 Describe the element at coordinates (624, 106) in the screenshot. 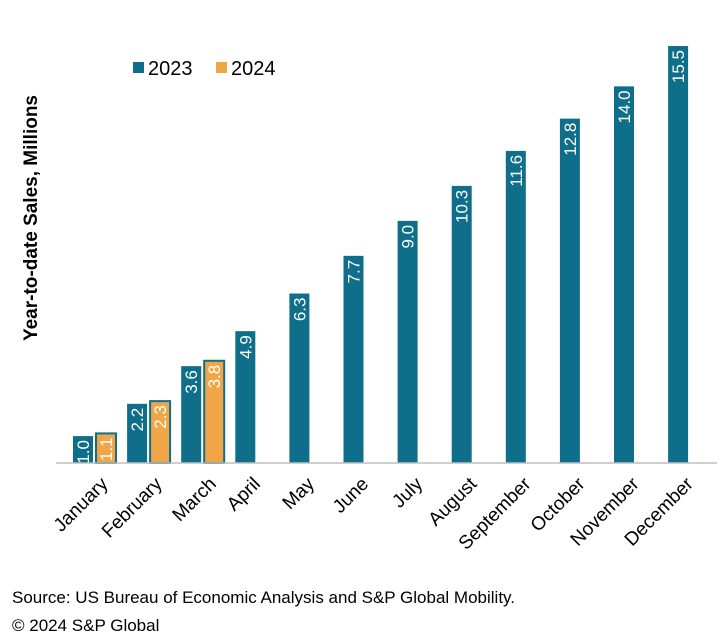

I see `data-label-2023-november: 14.0` at that location.